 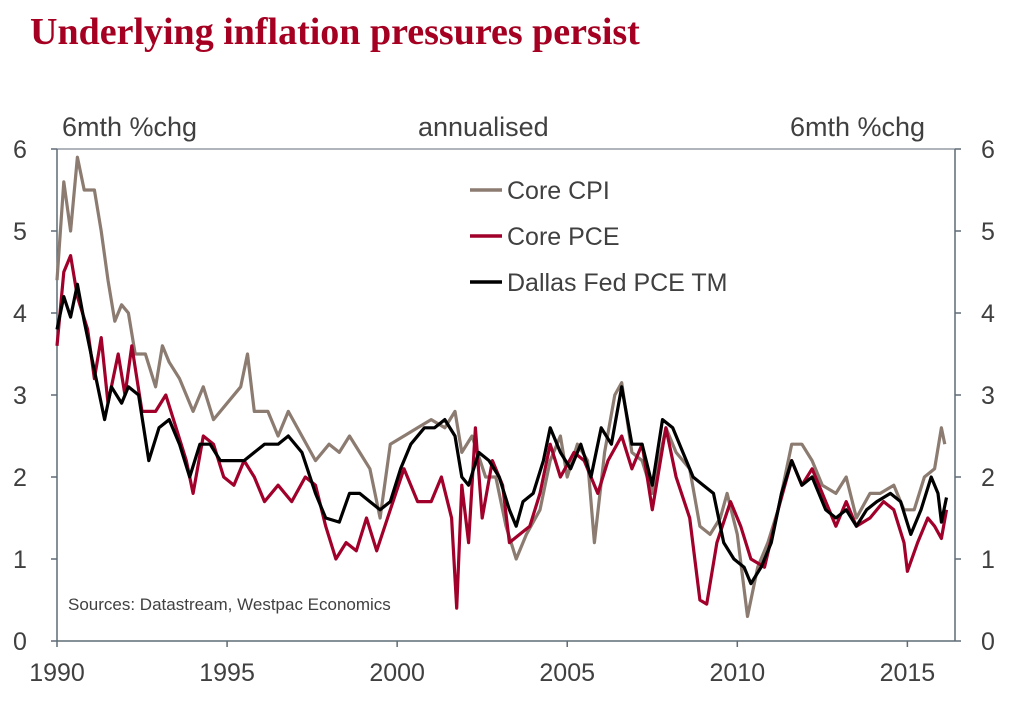 What do you see at coordinates (563, 237) in the screenshot?
I see `legend-label: Core PCE` at bounding box center [563, 237].